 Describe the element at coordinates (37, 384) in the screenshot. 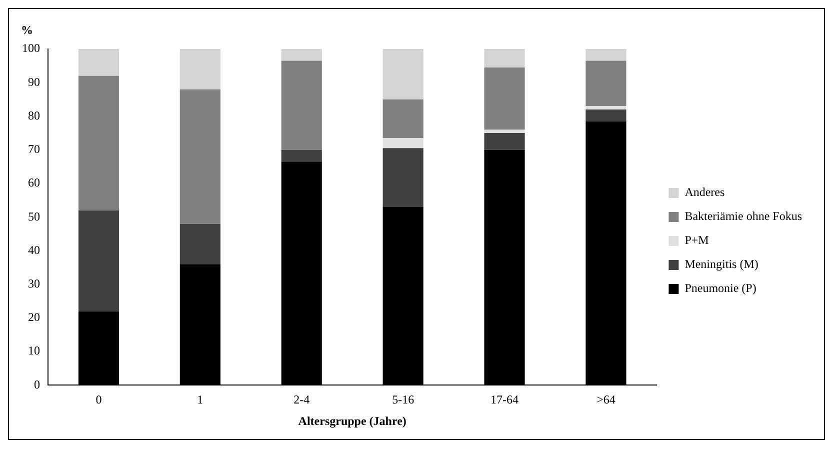

I see `y-tick-label: 0` at that location.